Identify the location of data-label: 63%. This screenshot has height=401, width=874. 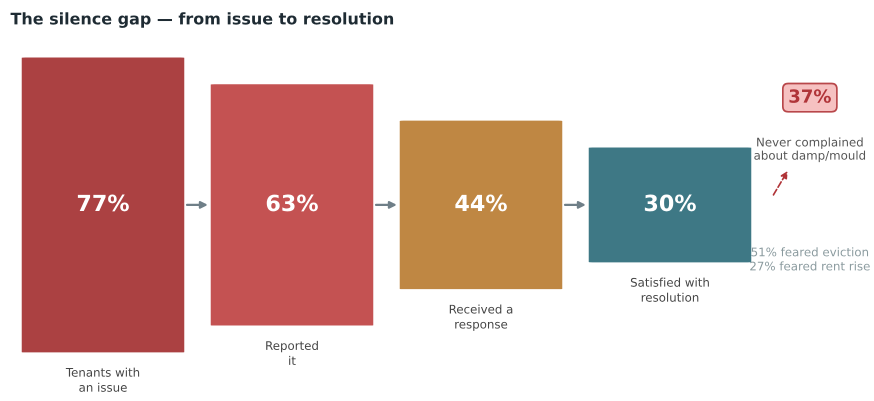
(292, 203).